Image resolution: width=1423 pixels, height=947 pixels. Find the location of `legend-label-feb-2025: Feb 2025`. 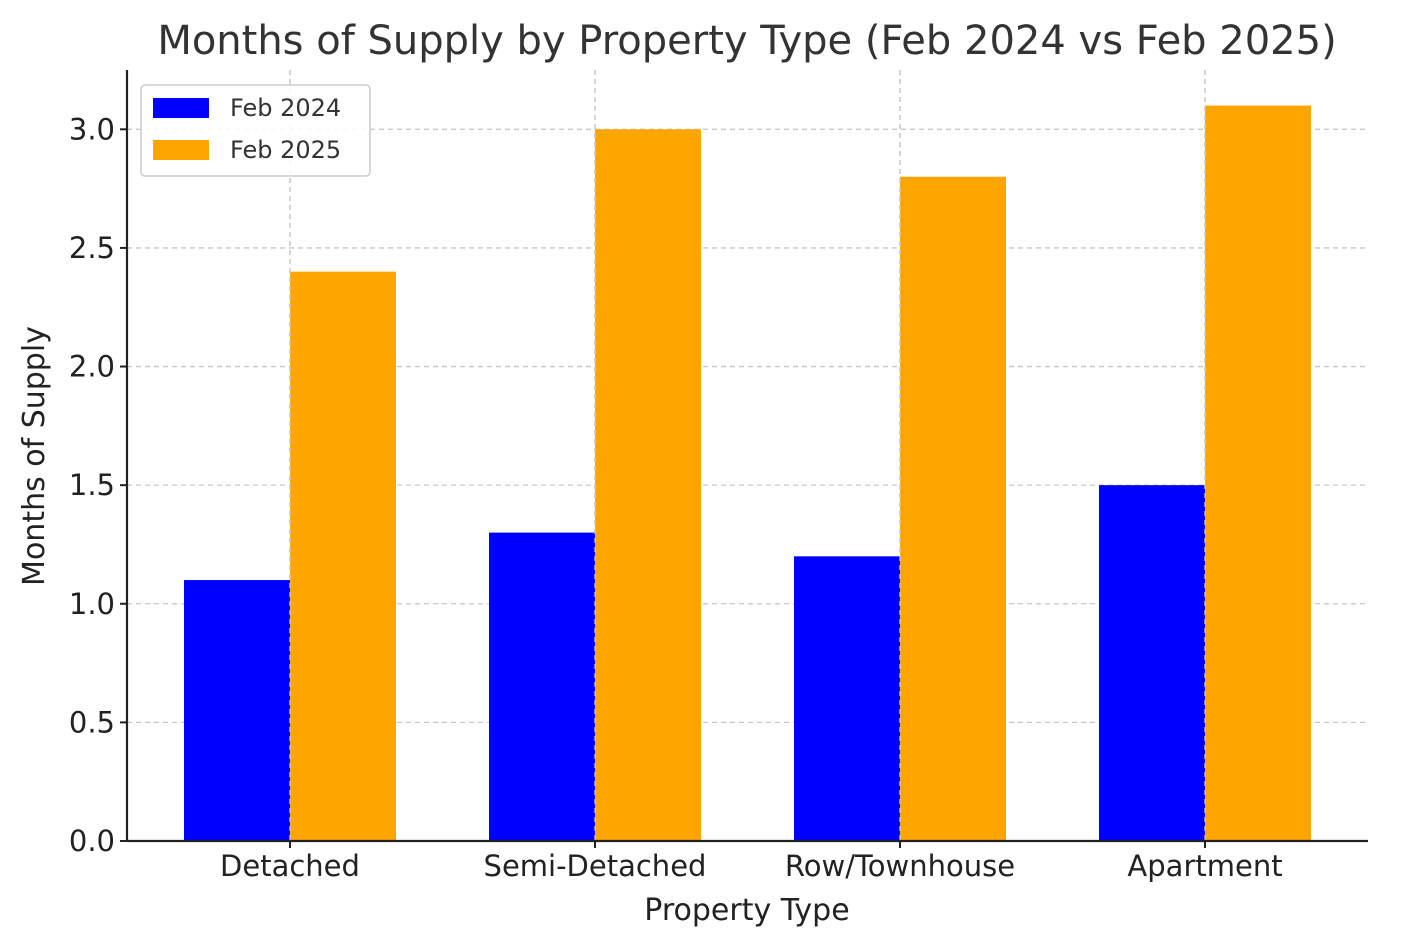

legend-label-feb-2025: Feb 2025 is located at coordinates (285, 150).